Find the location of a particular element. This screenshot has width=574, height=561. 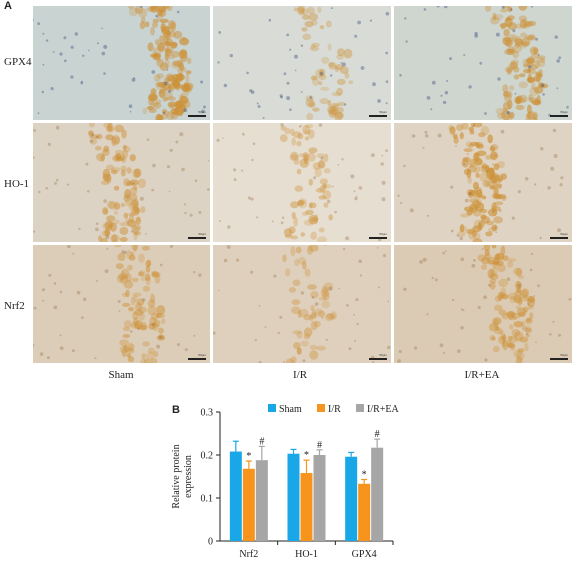

bar-sham-gpx4 is located at coordinates (351, 498).